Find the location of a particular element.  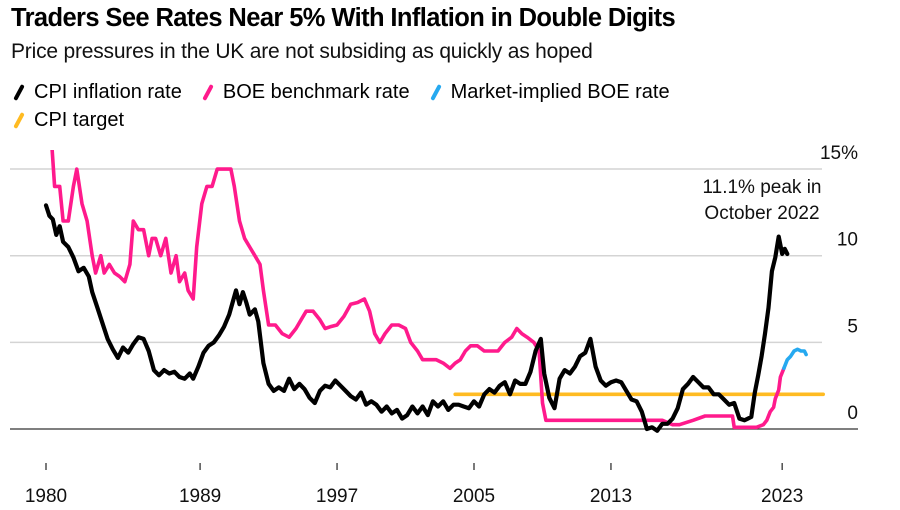

x-tick-label: 2005 is located at coordinates (474, 496).